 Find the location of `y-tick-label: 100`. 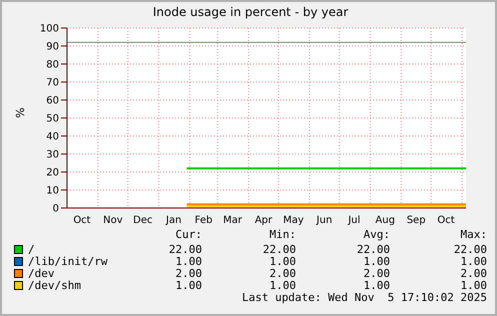

y-tick-label: 100 is located at coordinates (49, 29).